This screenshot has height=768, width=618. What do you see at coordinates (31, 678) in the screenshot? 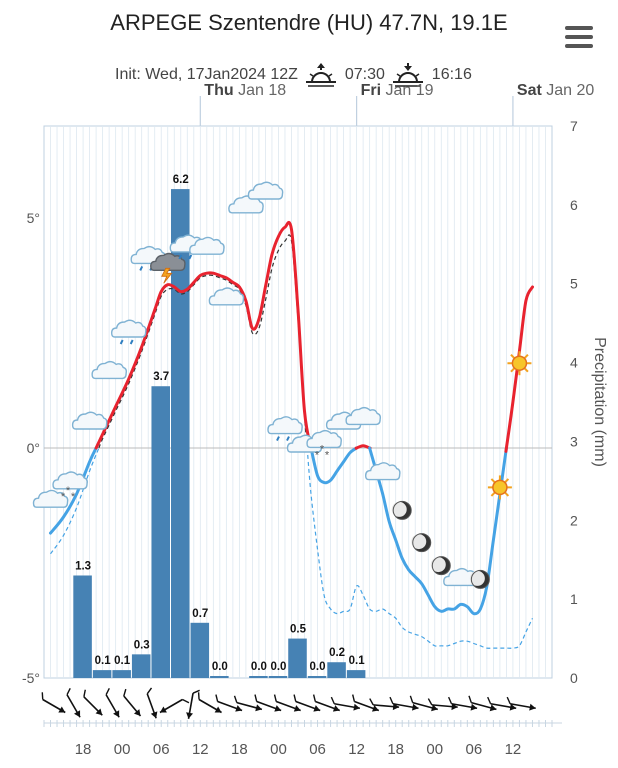
I see `y-left-tick-label: -5°` at bounding box center [31, 678].